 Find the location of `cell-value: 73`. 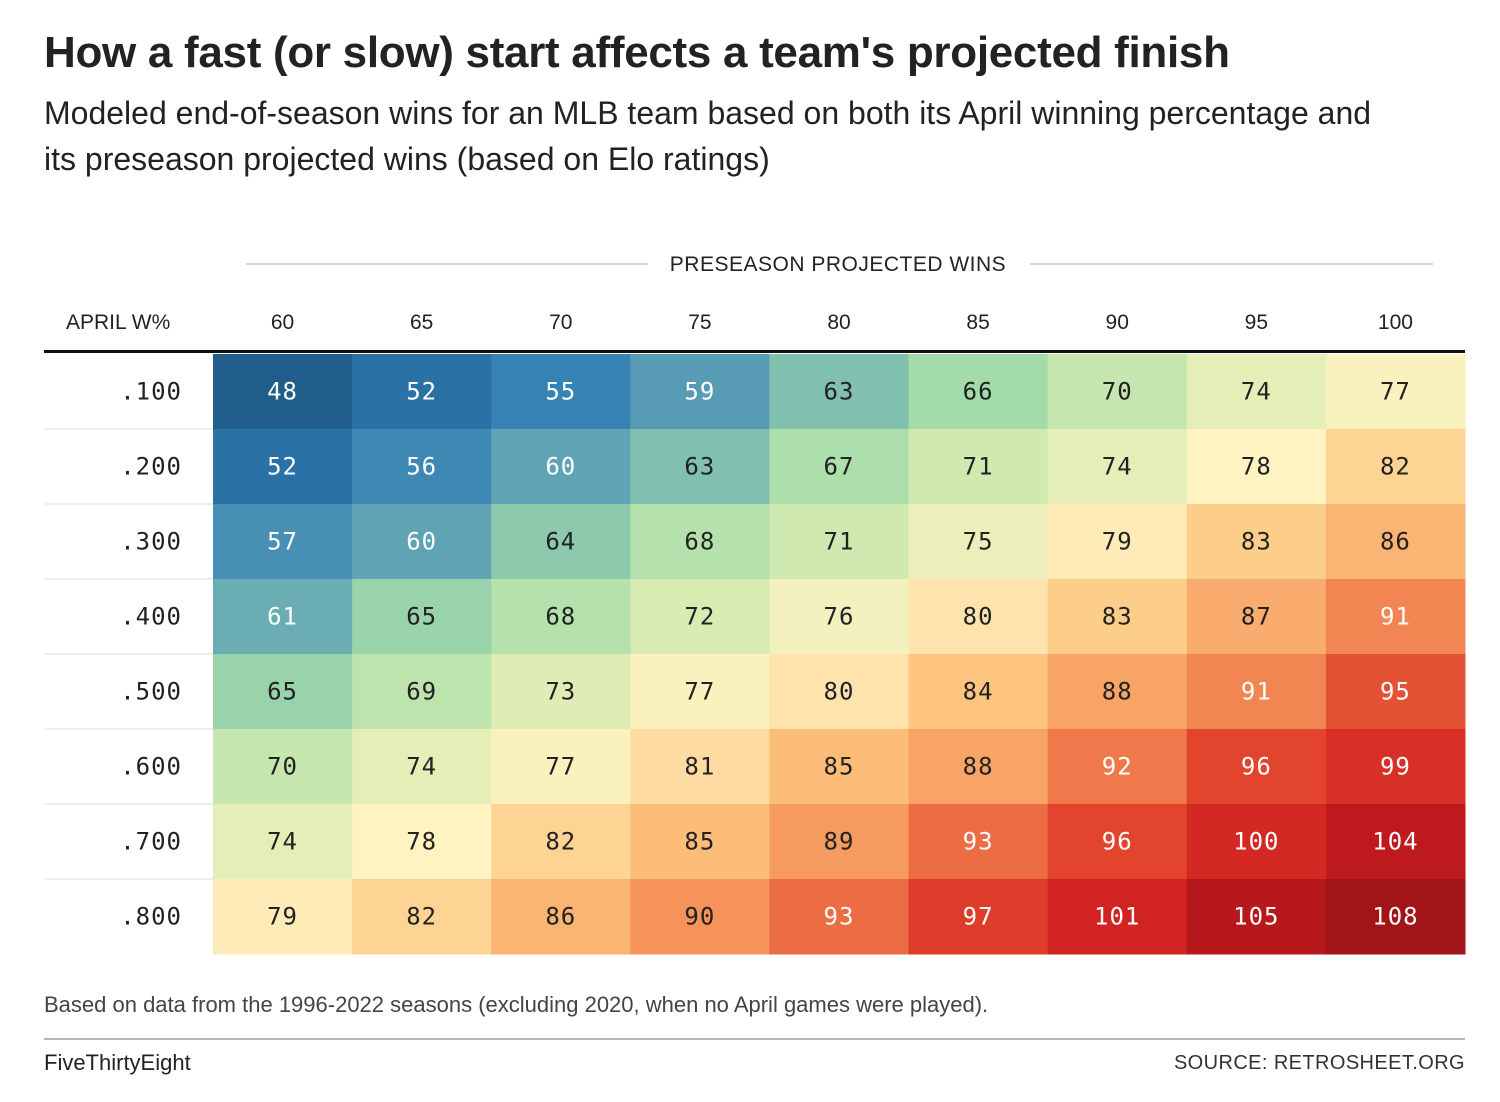

cell-value: 73 is located at coordinates (560, 692).